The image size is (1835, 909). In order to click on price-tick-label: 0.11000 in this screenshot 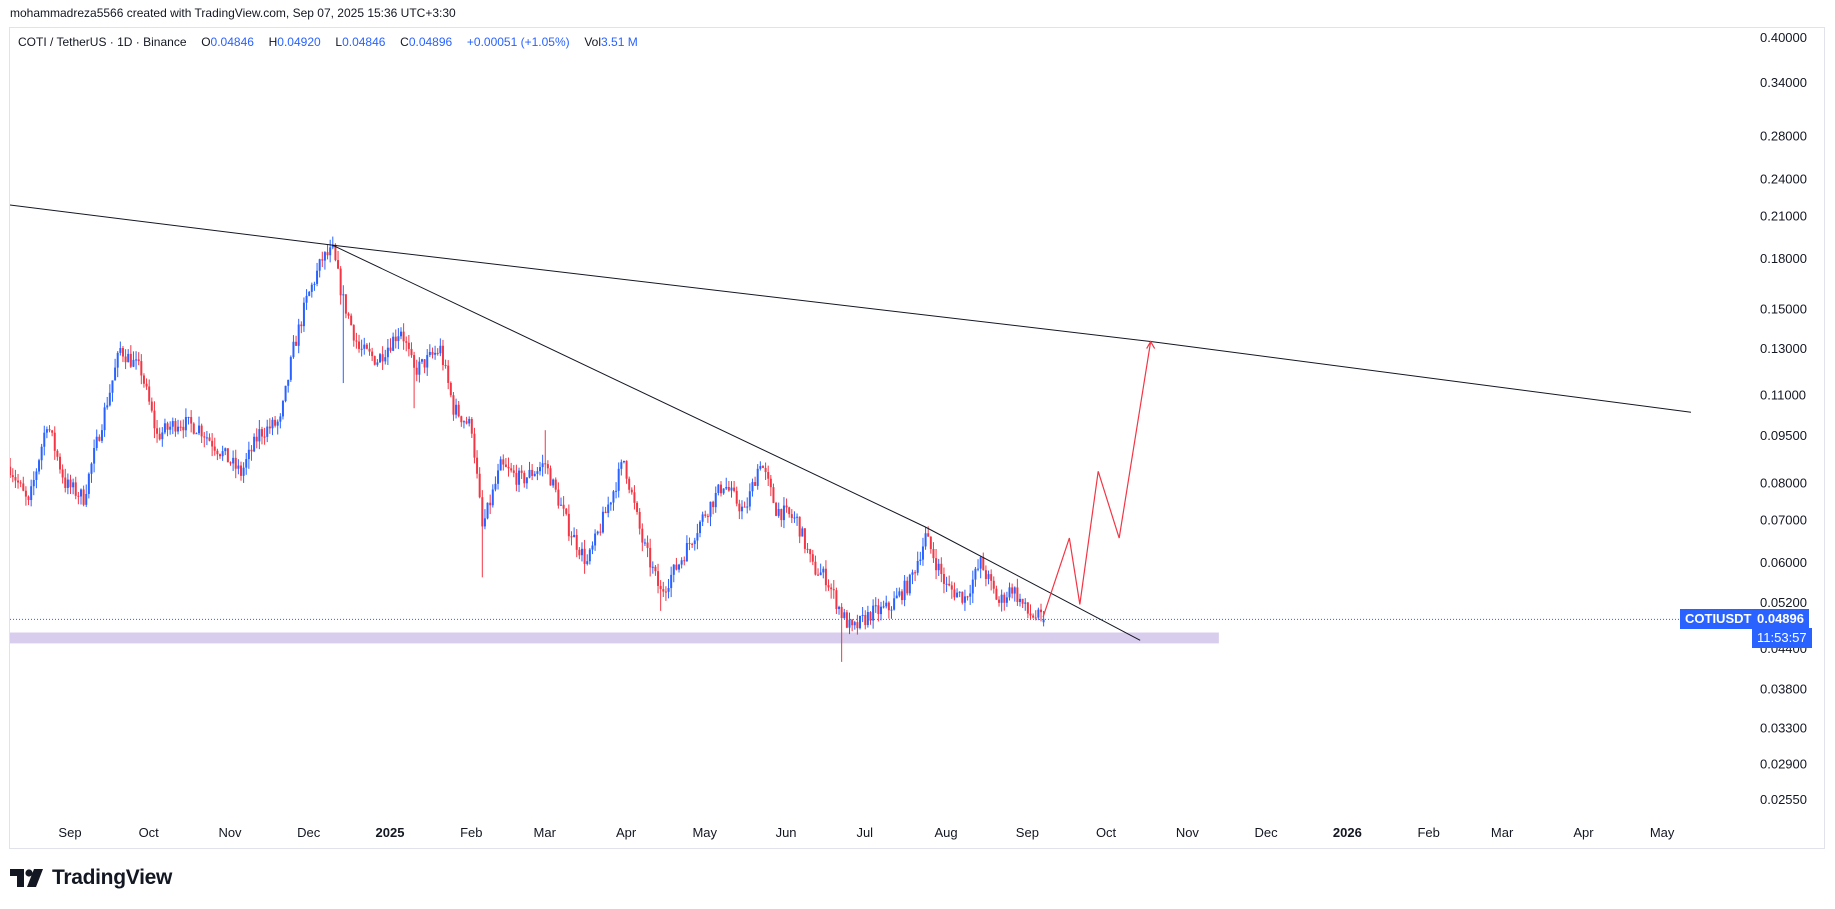, I will do `click(1783, 394)`.